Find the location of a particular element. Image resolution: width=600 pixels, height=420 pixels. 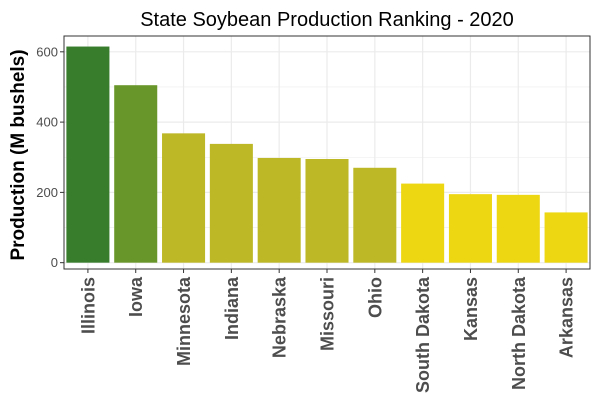

x-tick-label: Nebraska is located at coordinates (280, 317).